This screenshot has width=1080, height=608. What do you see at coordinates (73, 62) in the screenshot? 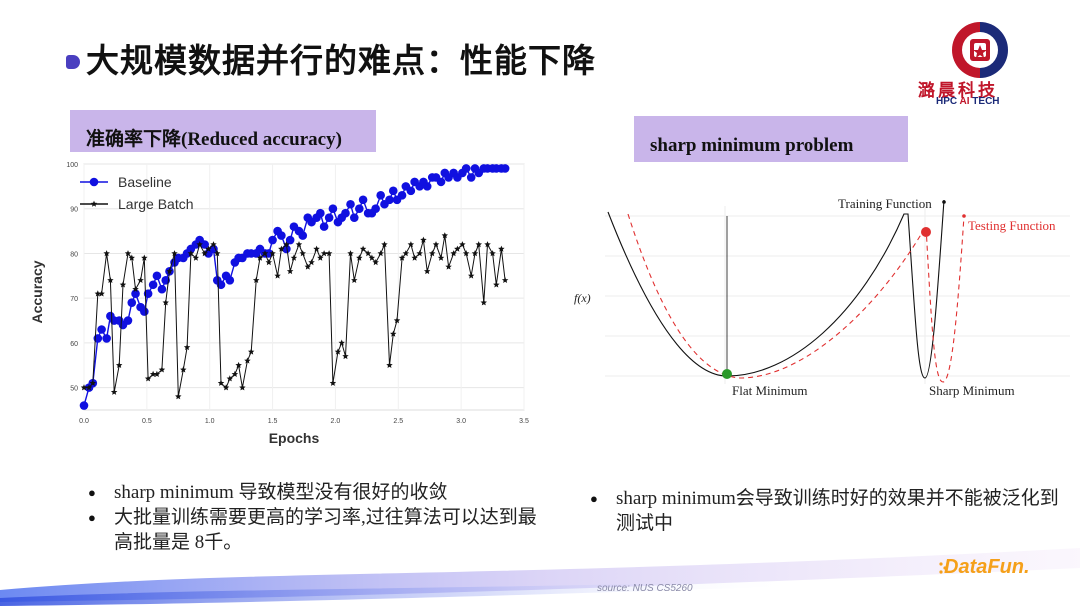
I see `title-bullet` at bounding box center [73, 62].